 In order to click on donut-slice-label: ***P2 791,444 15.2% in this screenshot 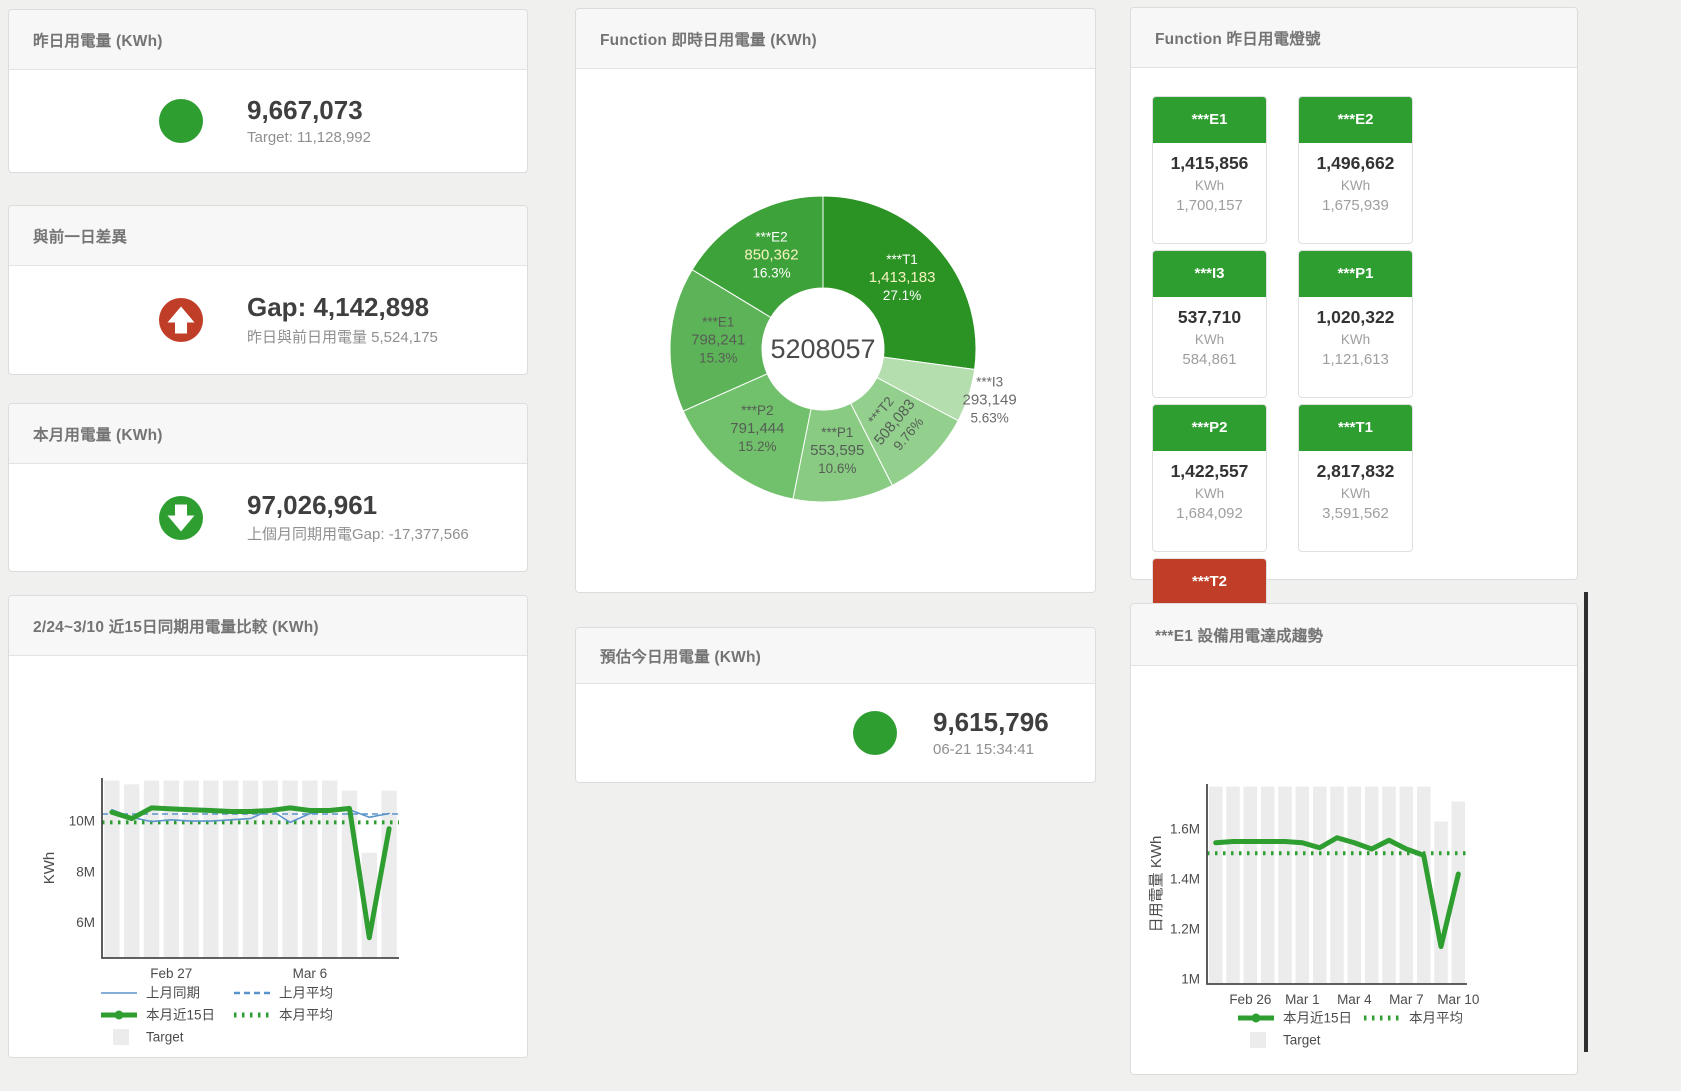, I will do `click(757, 428)`.